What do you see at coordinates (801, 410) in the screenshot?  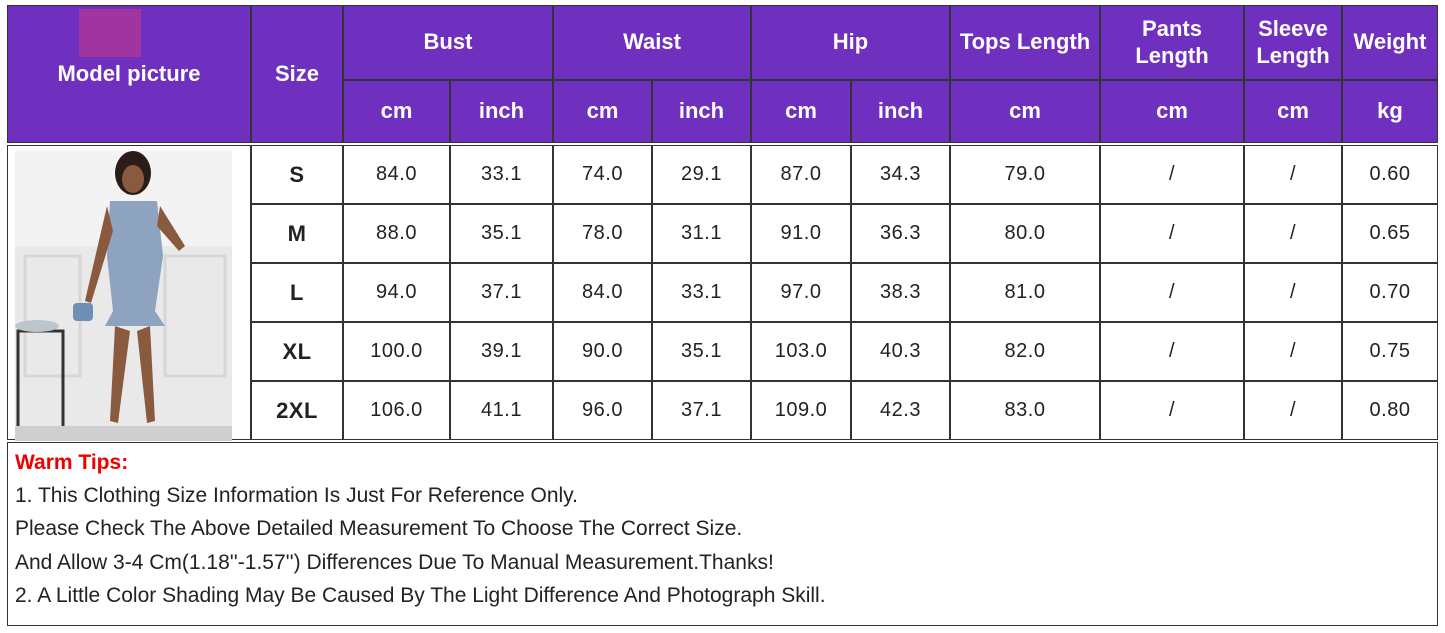 I see `data-cell: 109.0` at bounding box center [801, 410].